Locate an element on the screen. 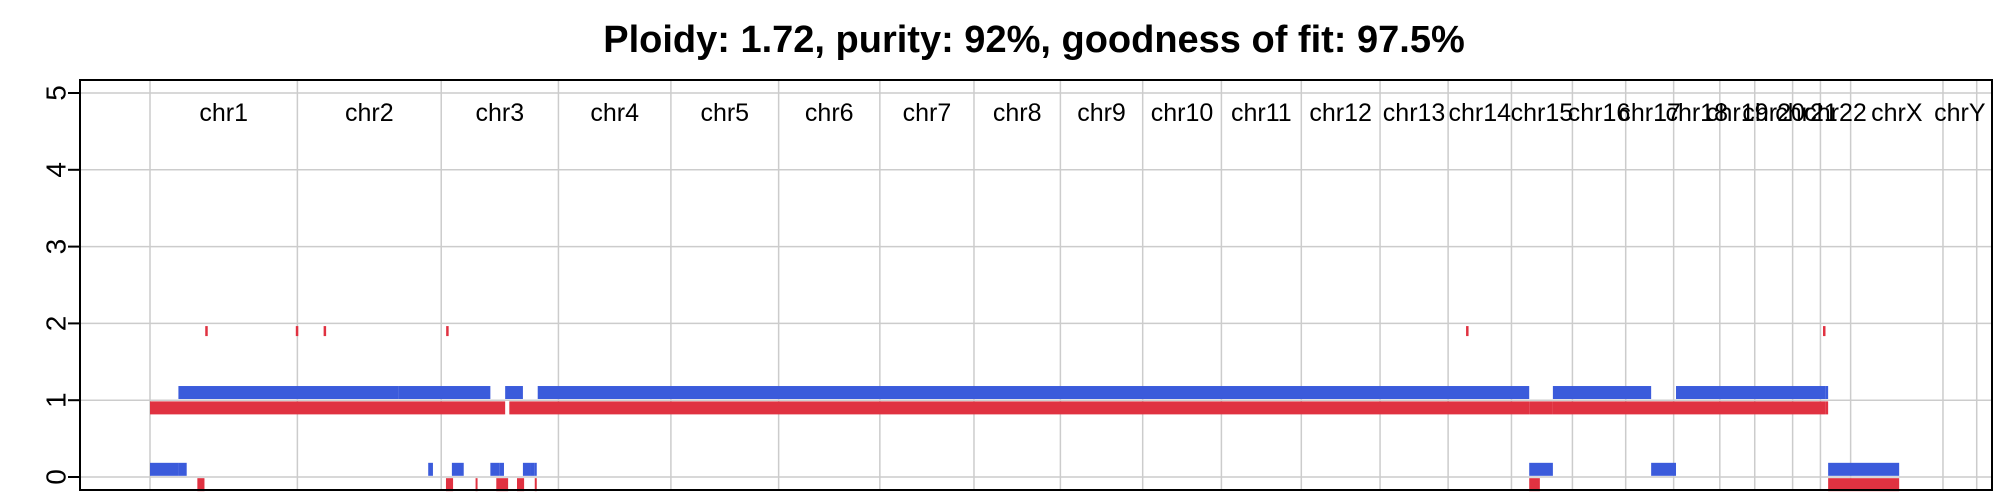 Image resolution: width=2000 pixels, height=500 pixels. y-tick-label-0: 0 is located at coordinates (55, 477).